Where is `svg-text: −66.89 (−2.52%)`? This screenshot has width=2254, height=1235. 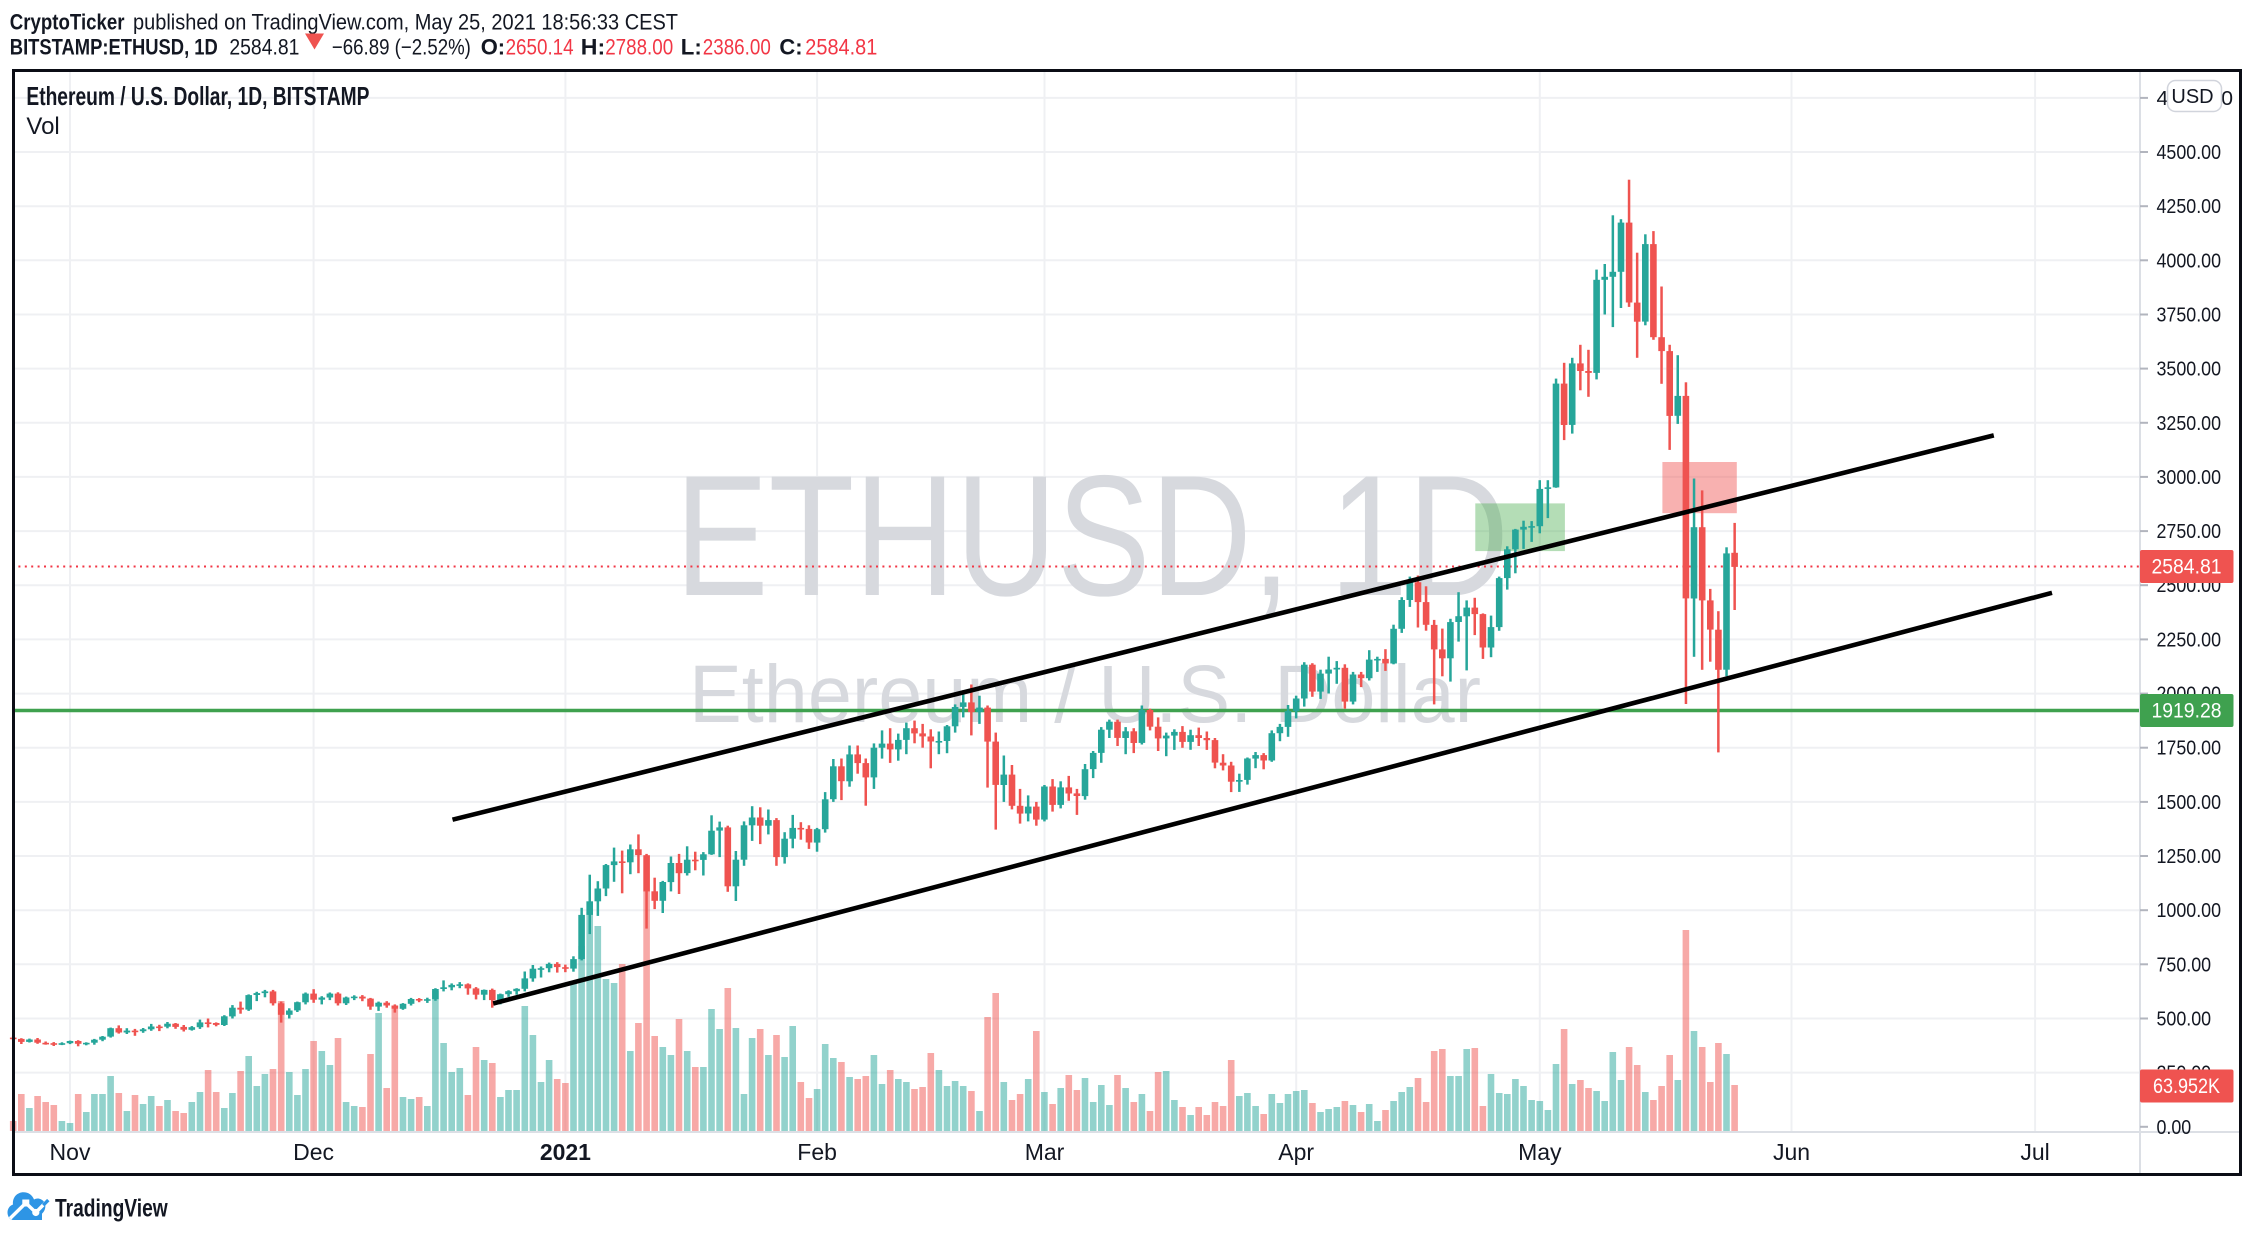
svg-text: −66.89 (−2.52%) is located at coordinates (401, 47).